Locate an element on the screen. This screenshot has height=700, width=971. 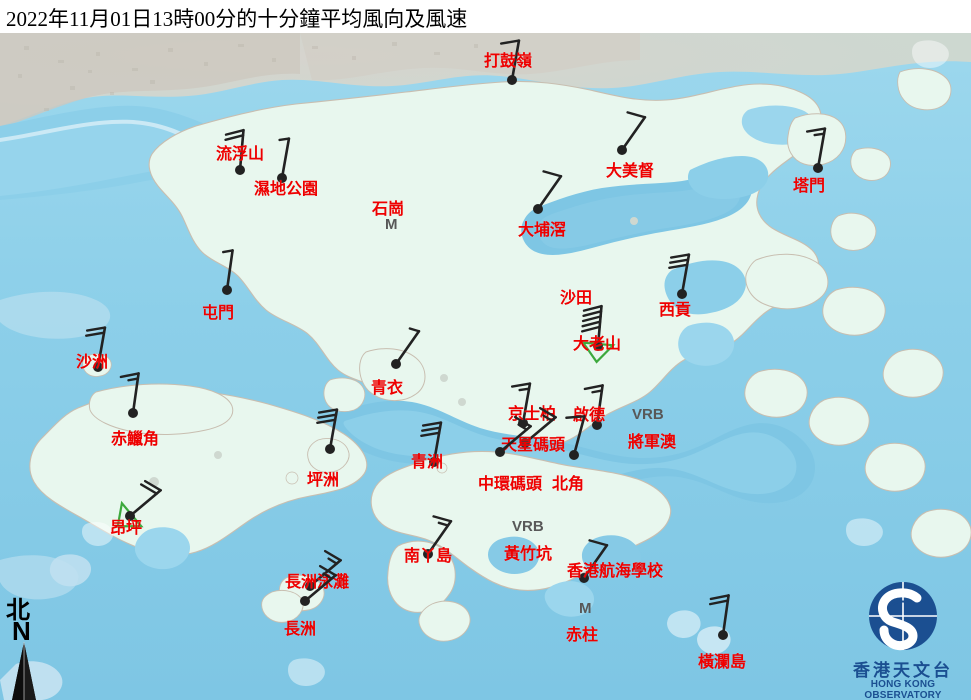
hko-logo-icon is located at coordinates (903, 616).